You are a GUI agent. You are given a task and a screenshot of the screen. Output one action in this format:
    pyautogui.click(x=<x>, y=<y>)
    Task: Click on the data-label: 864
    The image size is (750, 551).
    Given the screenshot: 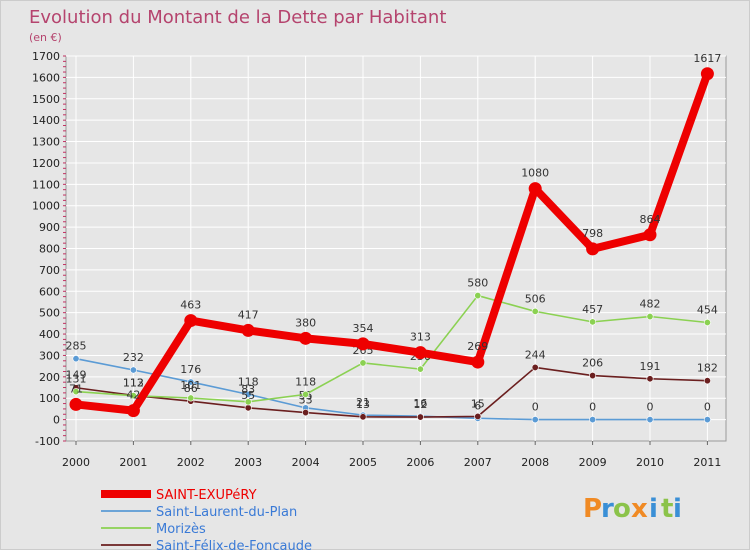 What is the action you would take?
    pyautogui.click(x=650, y=219)
    